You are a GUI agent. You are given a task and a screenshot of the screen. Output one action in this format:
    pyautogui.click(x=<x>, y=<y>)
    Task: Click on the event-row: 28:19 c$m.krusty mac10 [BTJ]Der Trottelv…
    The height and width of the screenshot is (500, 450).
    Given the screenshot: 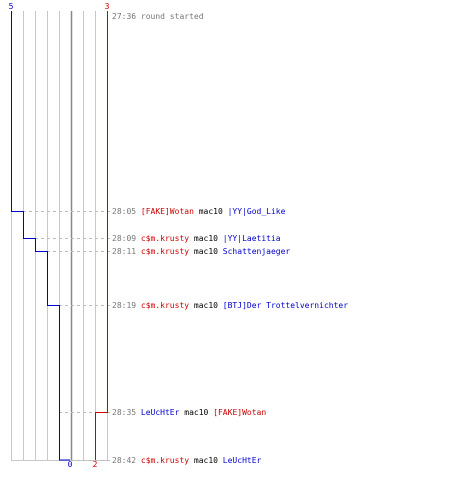 What is the action you would take?
    pyautogui.click(x=230, y=305)
    